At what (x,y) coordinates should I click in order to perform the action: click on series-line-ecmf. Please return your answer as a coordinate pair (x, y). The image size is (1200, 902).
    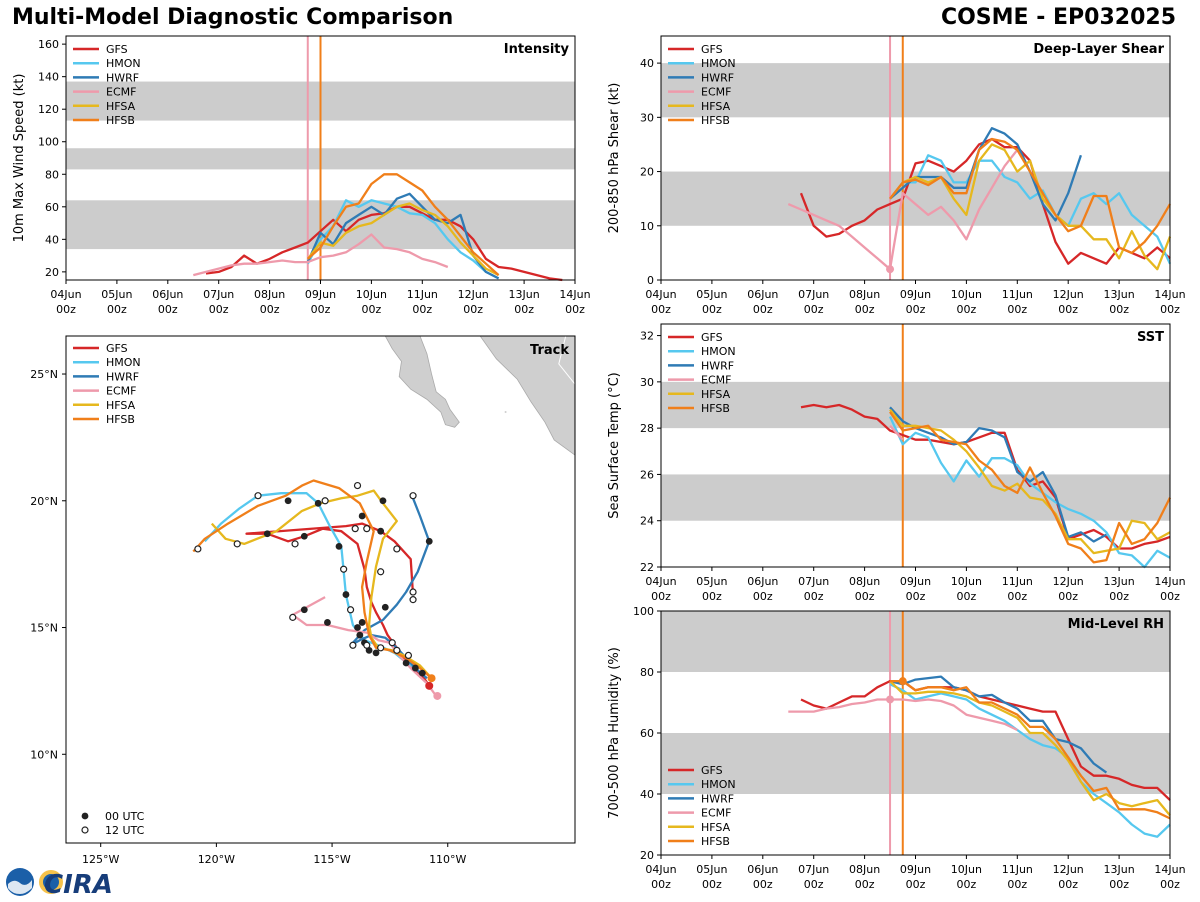
    Looking at the image, I should click on (896, 433).